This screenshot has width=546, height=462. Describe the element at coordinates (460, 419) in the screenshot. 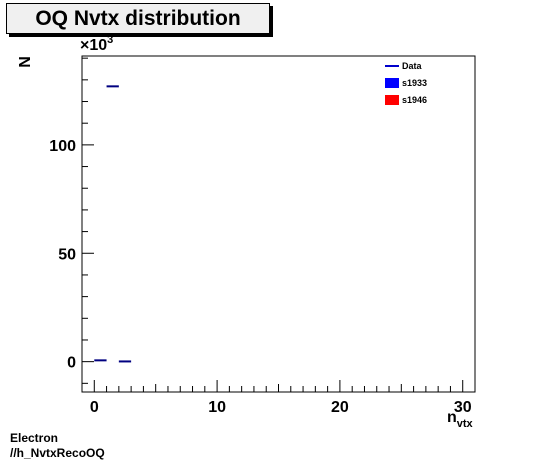

I see `x-axis-title: nvtx` at that location.